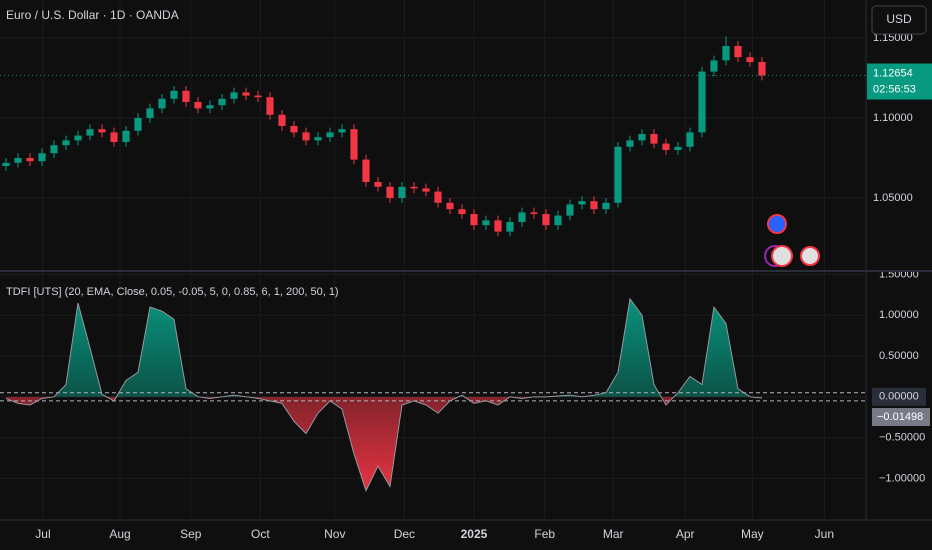 This screenshot has width=932, height=550. Describe the element at coordinates (902, 438) in the screenshot. I see `y-tick-label: −0.50000` at that location.